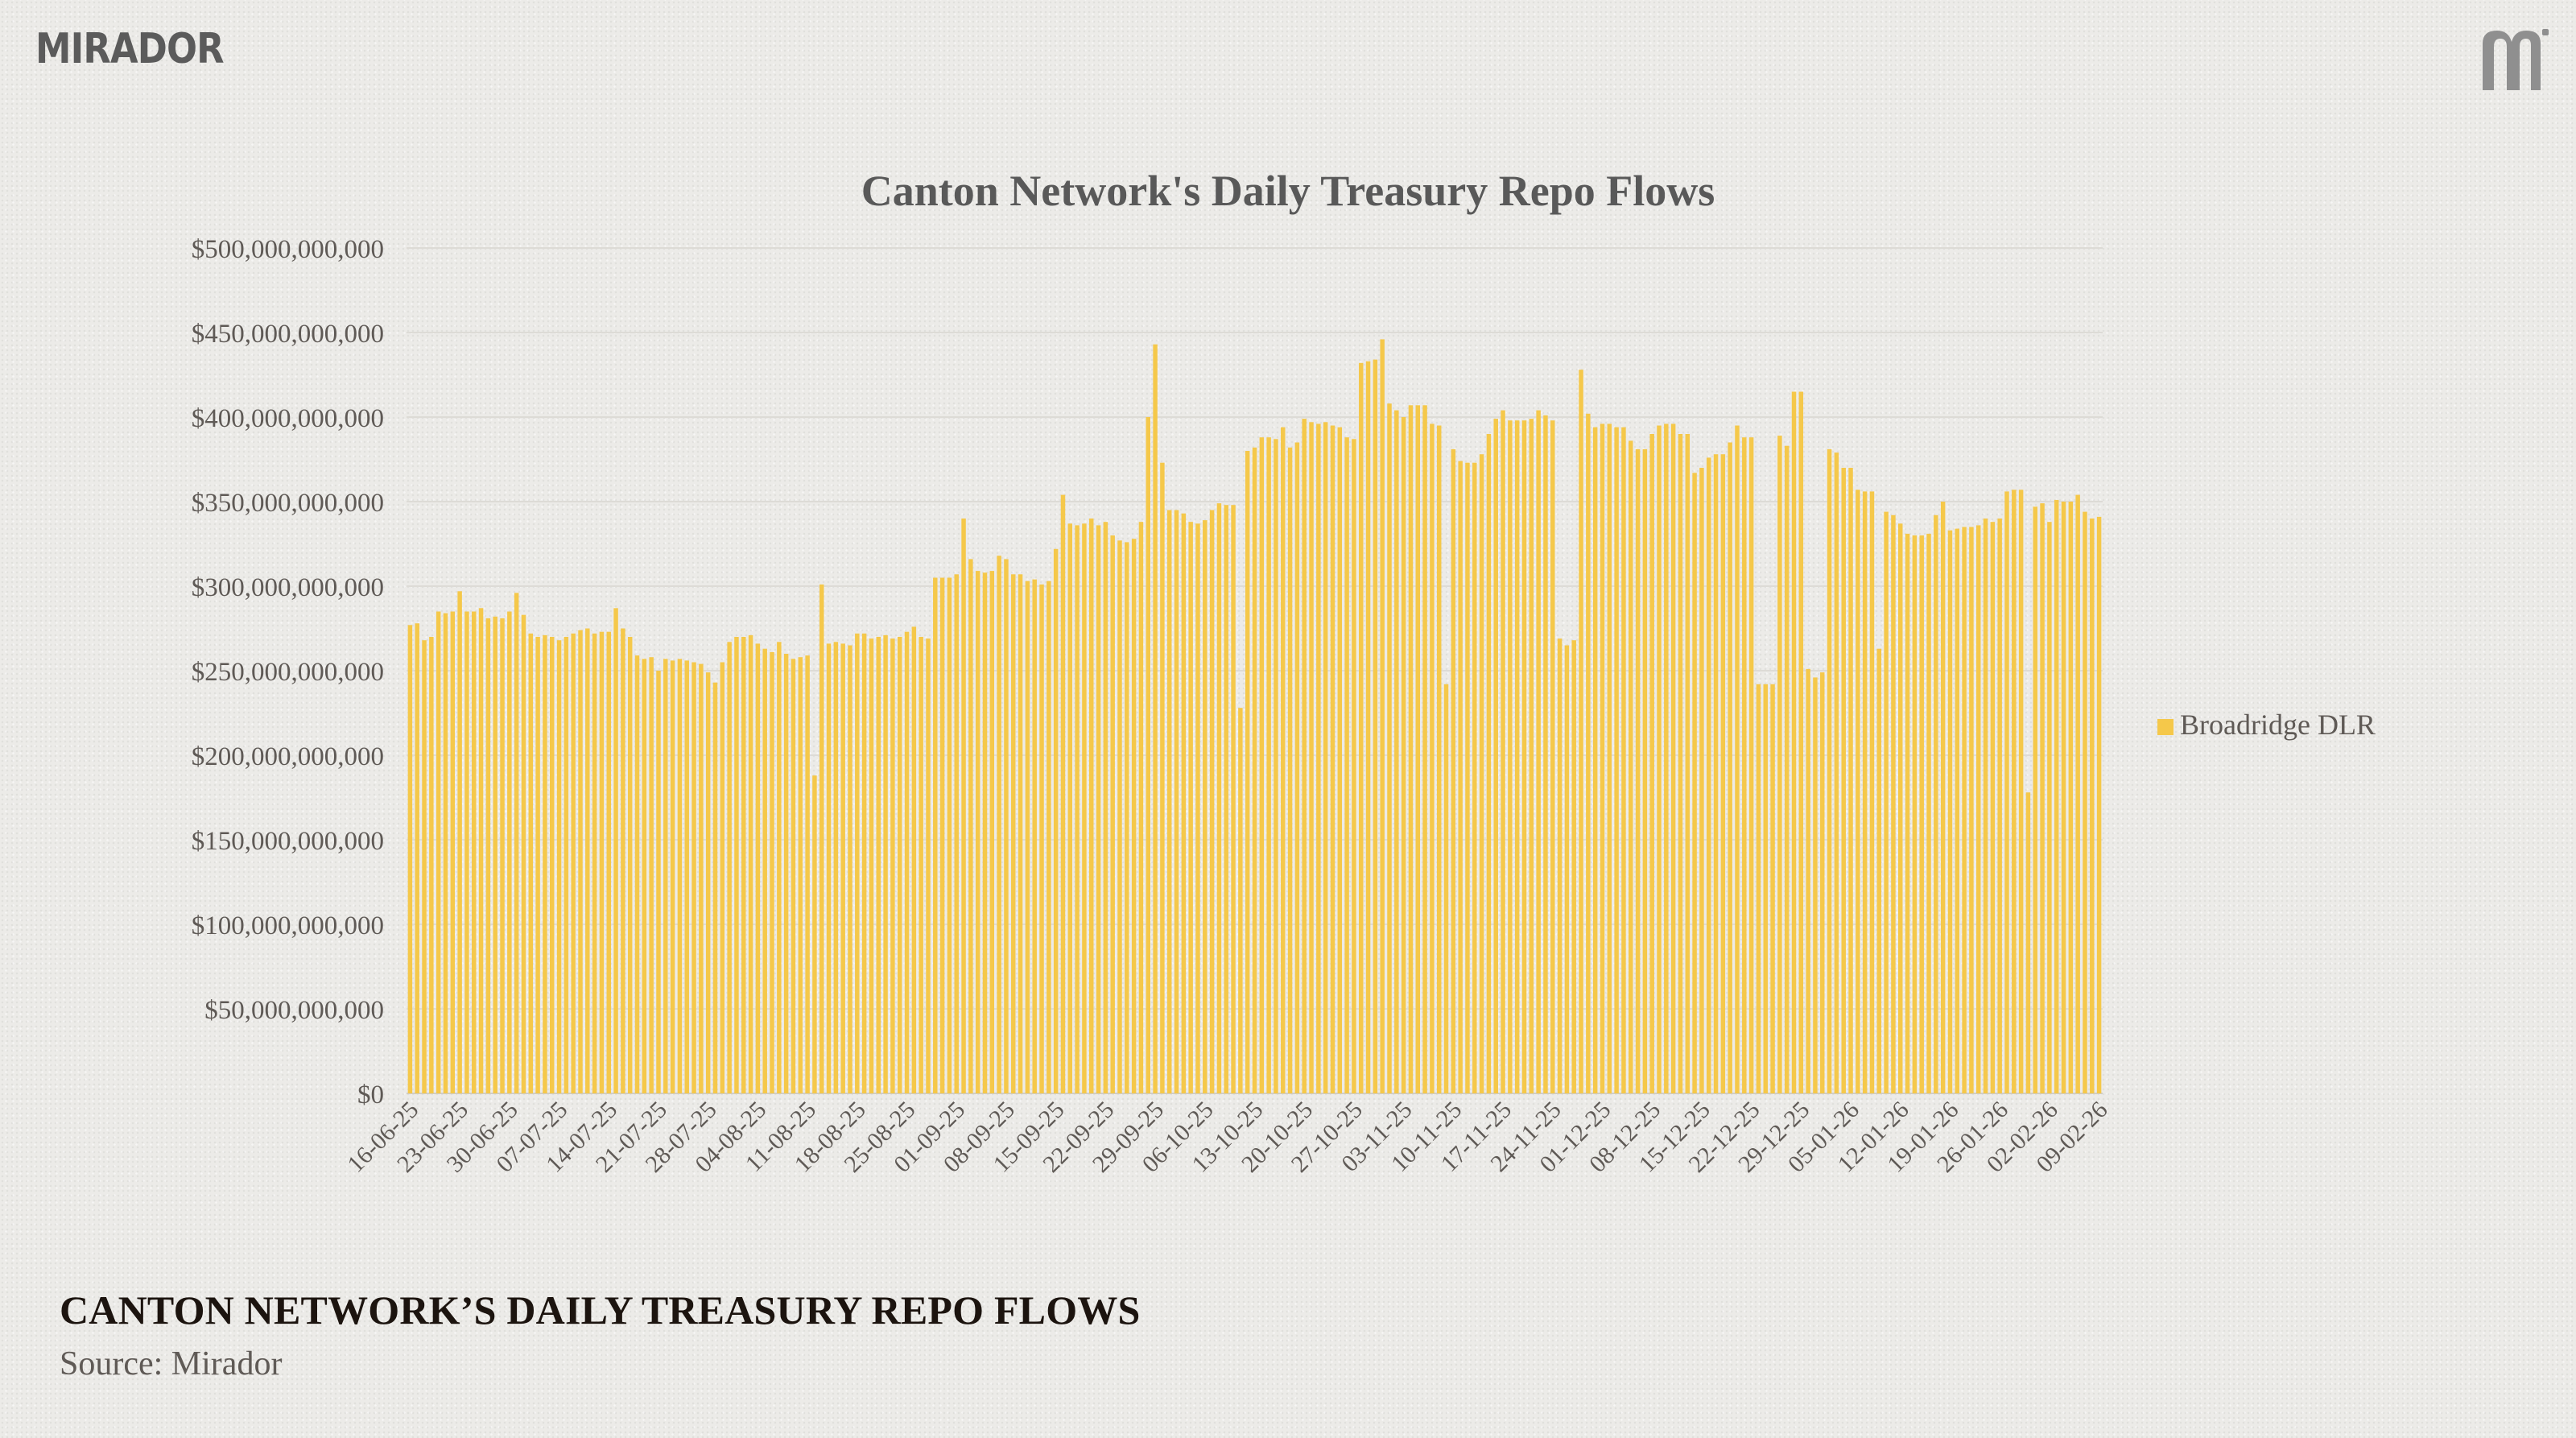 The image size is (2576, 1438). What do you see at coordinates (171, 1363) in the screenshot?
I see `caption-source: Source: Mirador` at bounding box center [171, 1363].